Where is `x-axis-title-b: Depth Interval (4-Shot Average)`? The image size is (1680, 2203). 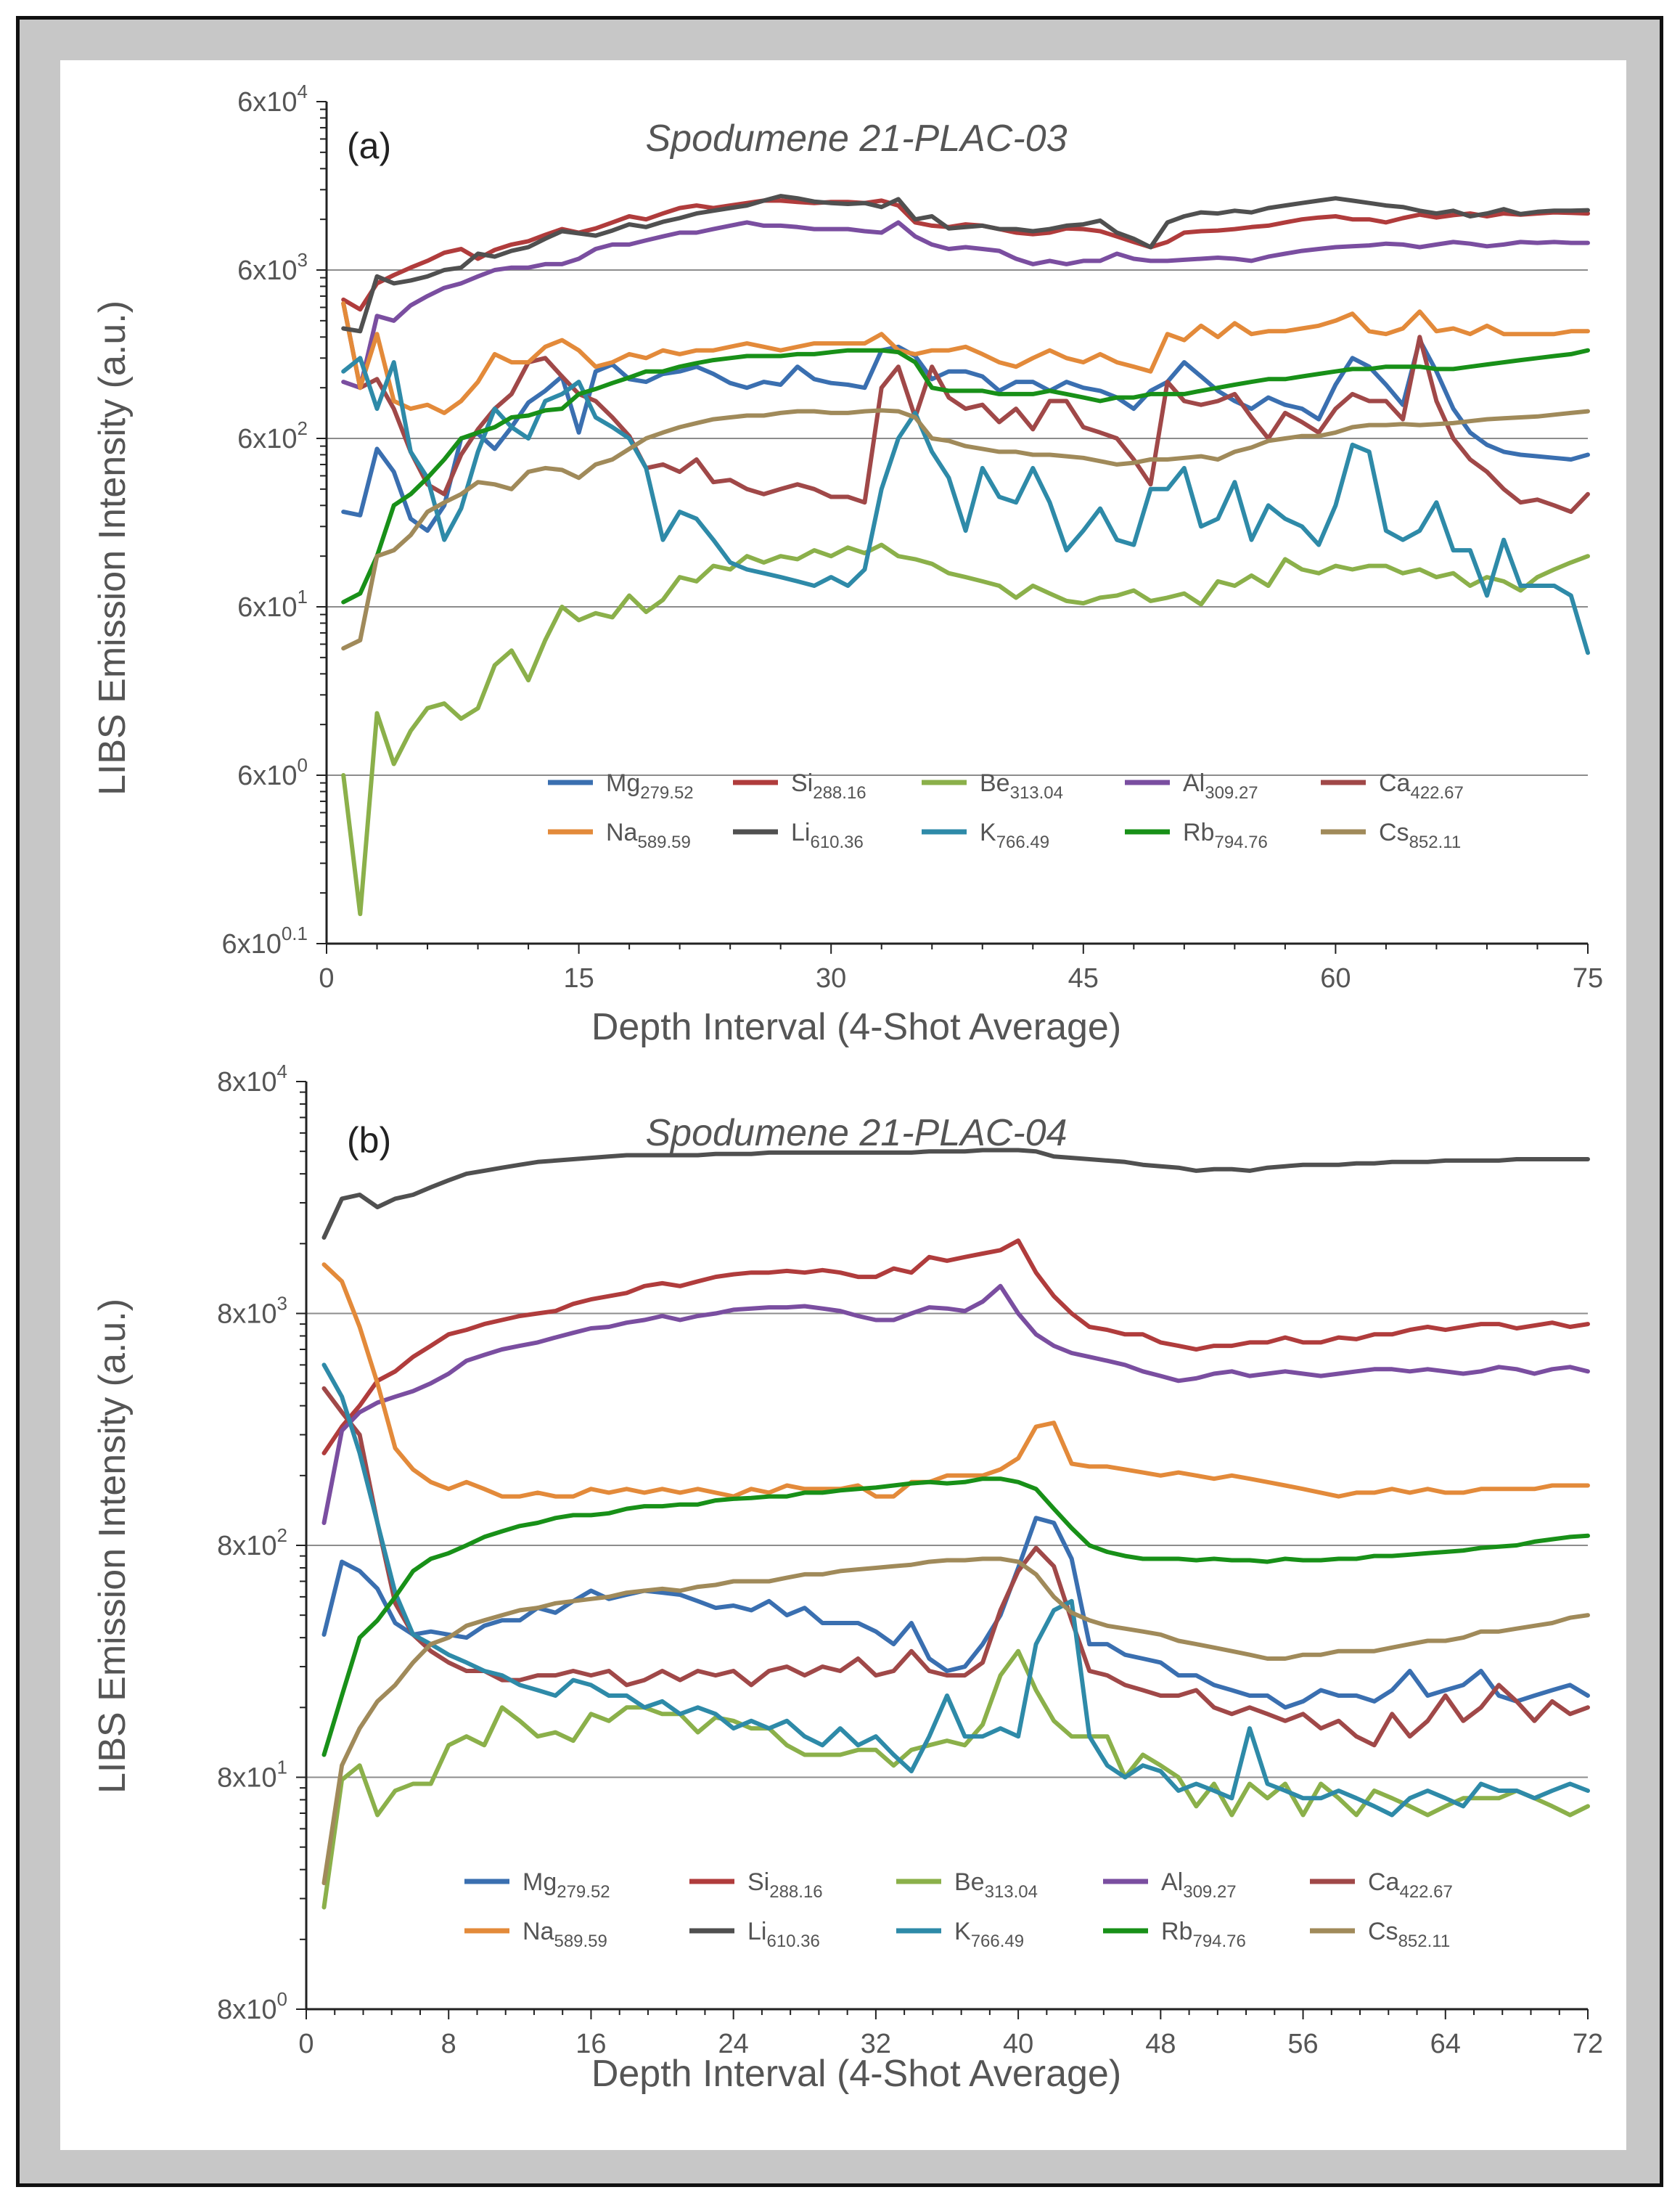 x-axis-title-b: Depth Interval (4-Shot Average) is located at coordinates (856, 2074).